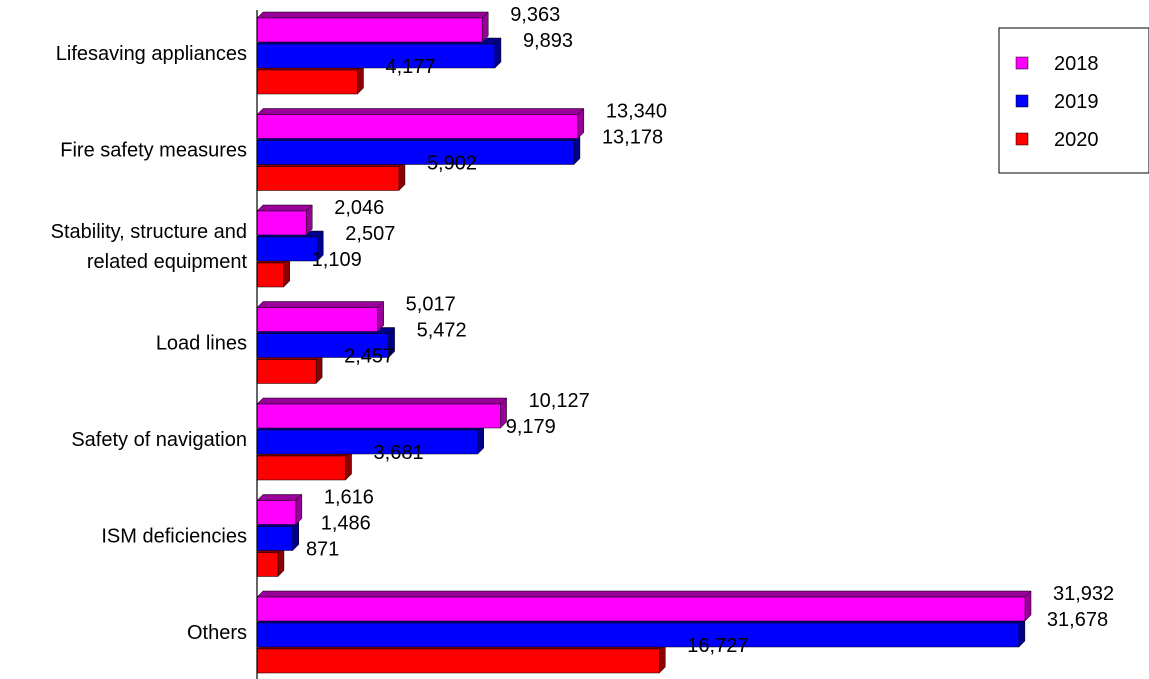 This screenshot has width=1149, height=679. I want to click on value-label-2018-1: 13,340, so click(636, 112).